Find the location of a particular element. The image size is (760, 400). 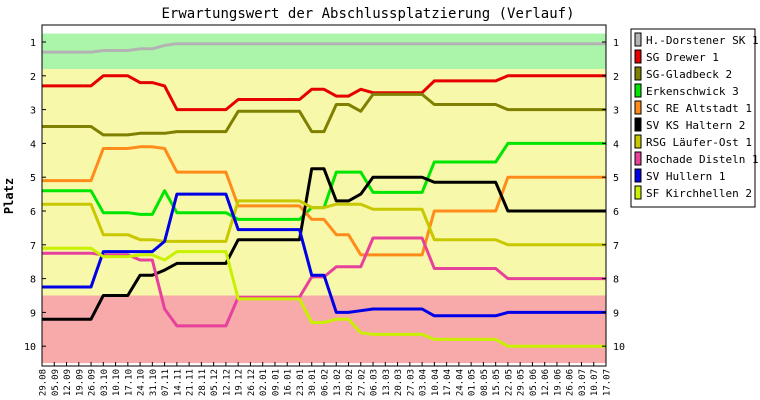

legend-label-8: Rochade Disteln 1 is located at coordinates (702, 159).